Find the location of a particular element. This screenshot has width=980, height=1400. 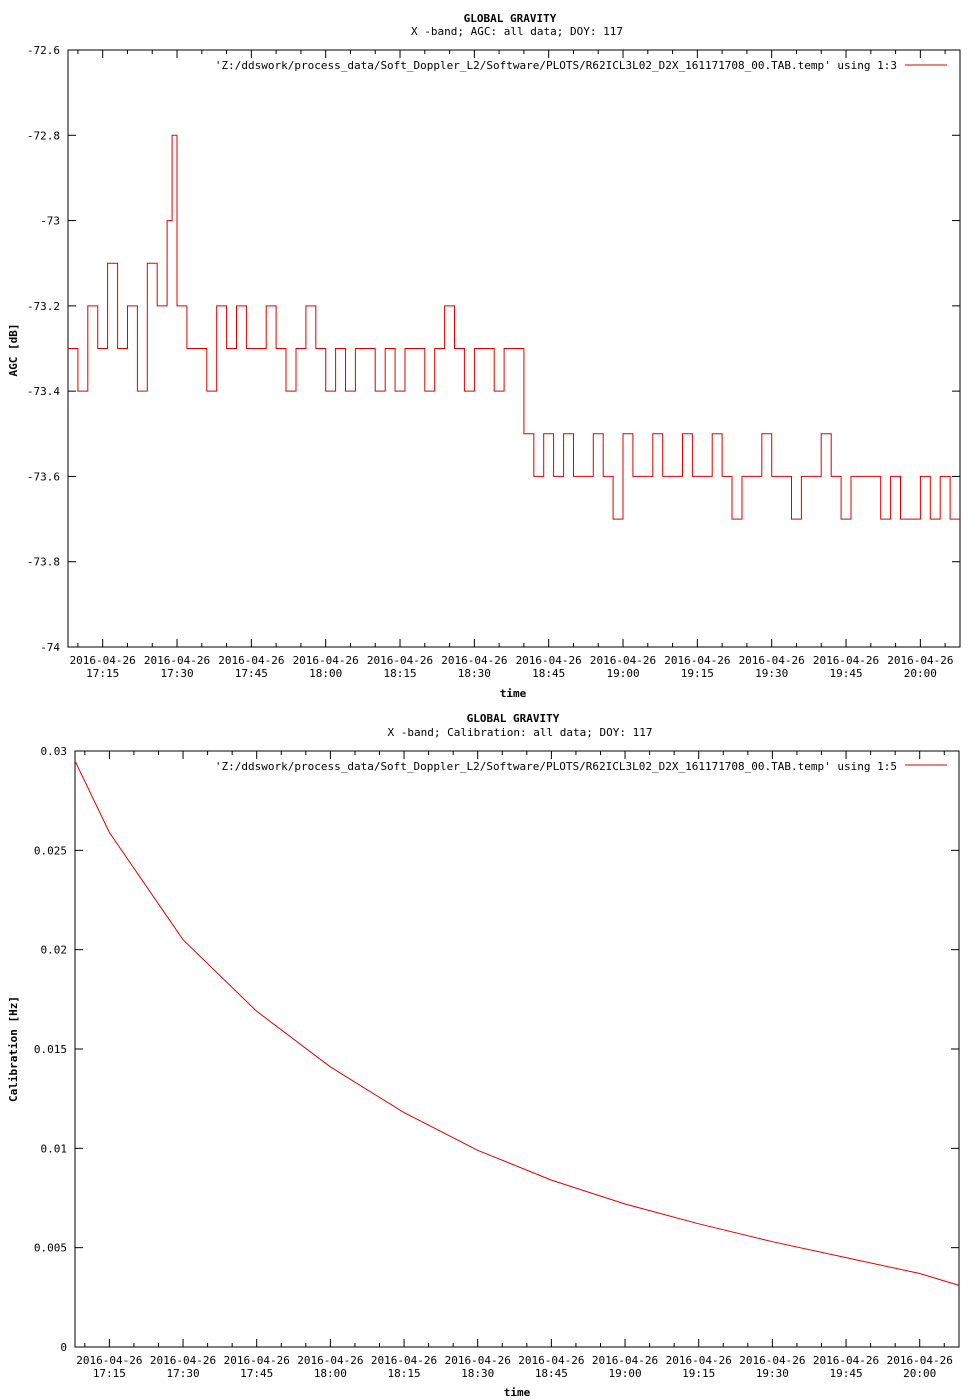

y-tick-label: 0.005 is located at coordinates (50, 1248).